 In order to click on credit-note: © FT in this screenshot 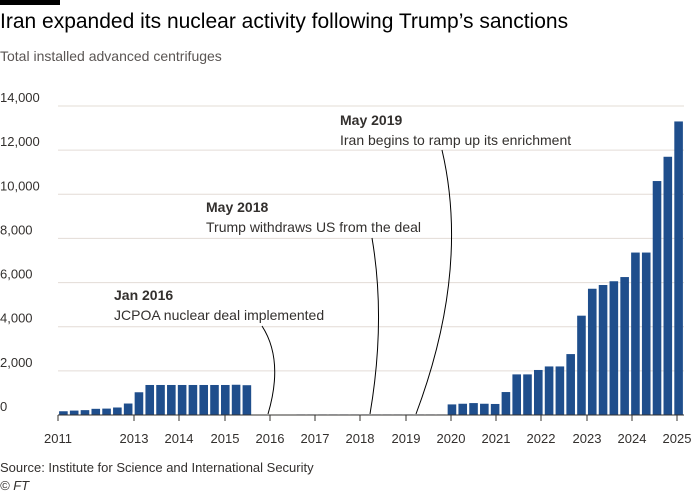, I will do `click(15, 485)`.